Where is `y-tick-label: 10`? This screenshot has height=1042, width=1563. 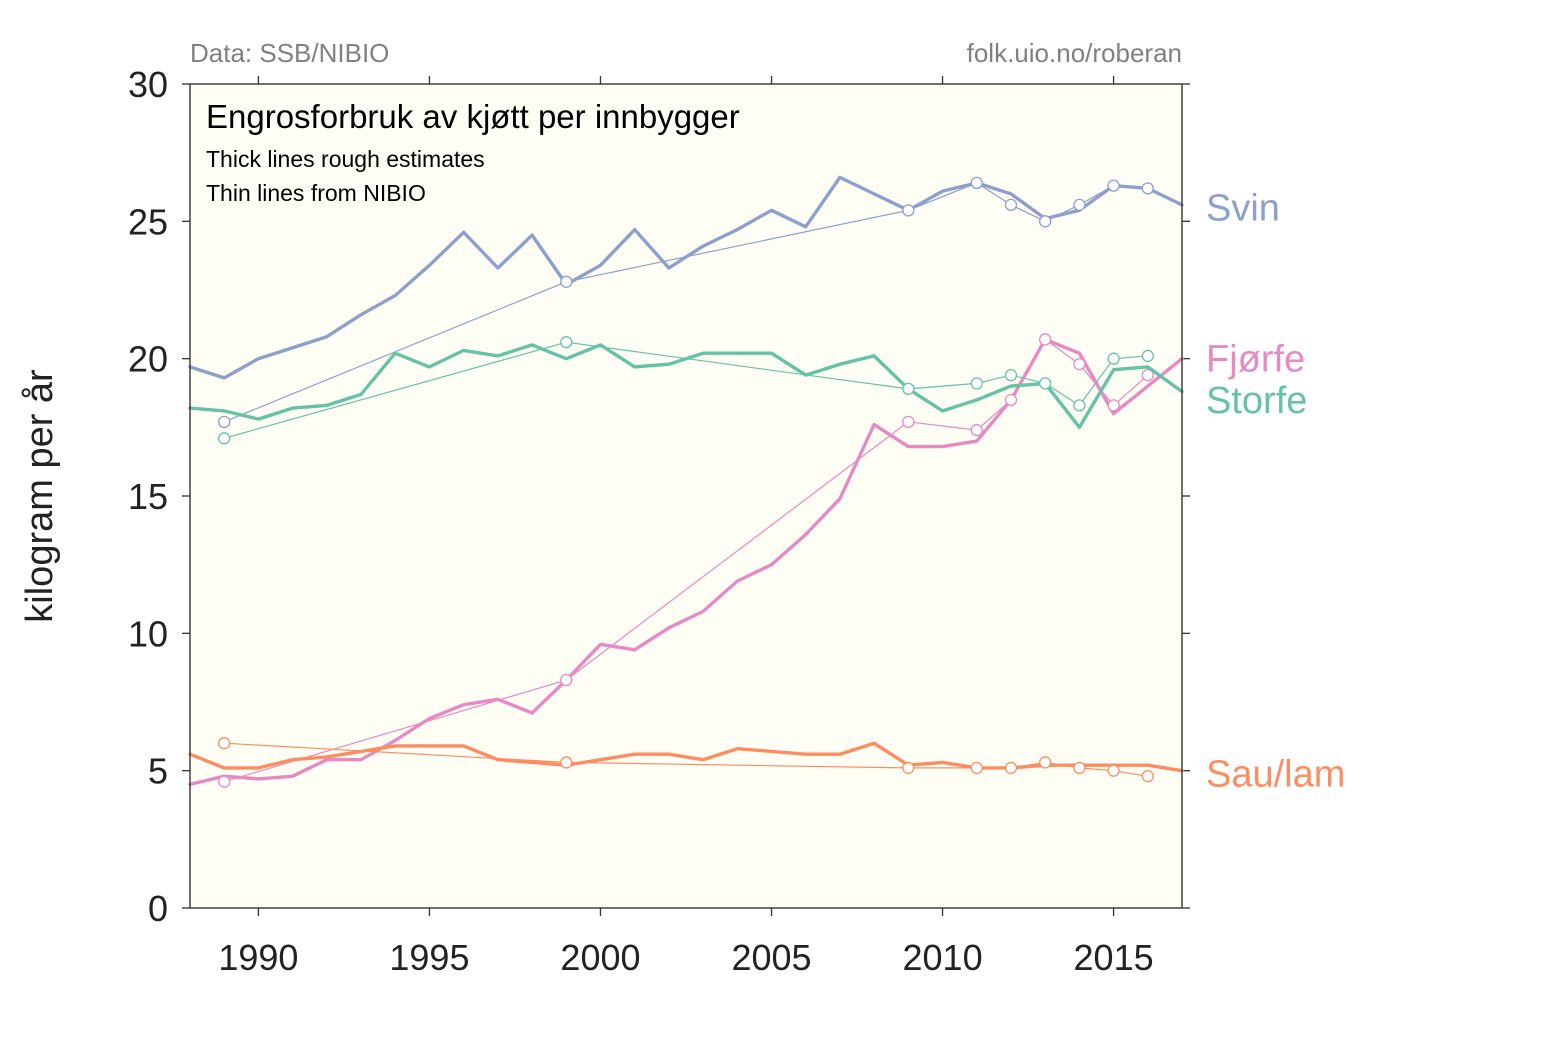
y-tick-label: 10 is located at coordinates (148, 633).